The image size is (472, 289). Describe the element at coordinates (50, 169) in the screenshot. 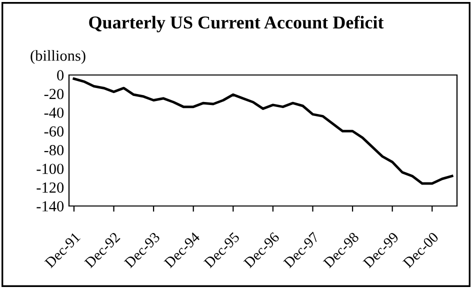

I see `y-tick-label: -100` at that location.